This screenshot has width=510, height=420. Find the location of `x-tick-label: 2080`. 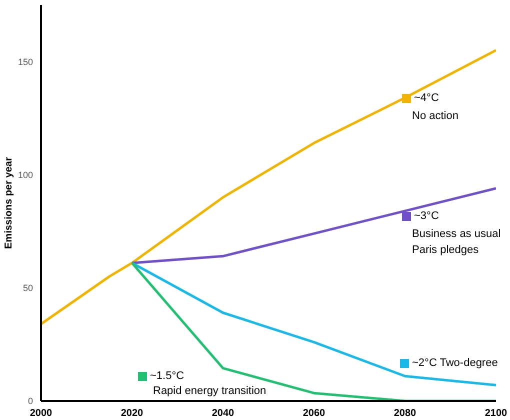

x-tick-label: 2080 is located at coordinates (405, 414).